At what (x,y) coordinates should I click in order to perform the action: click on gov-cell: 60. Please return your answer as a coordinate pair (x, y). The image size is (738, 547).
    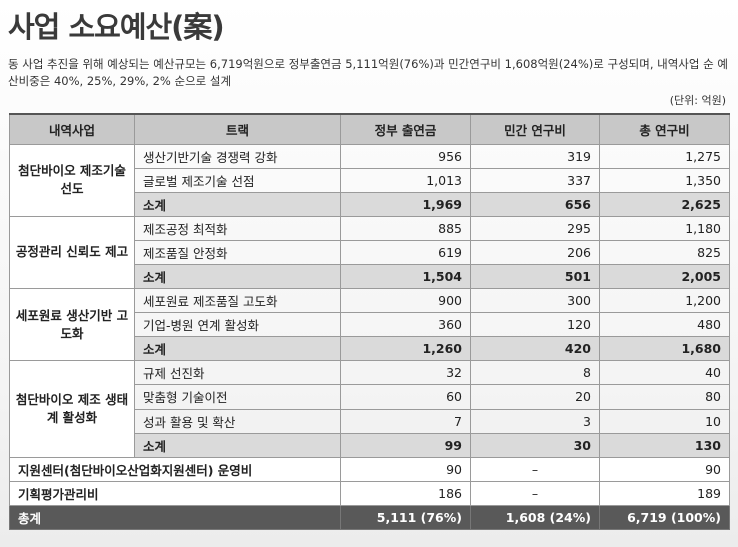
    Looking at the image, I should click on (405, 397).